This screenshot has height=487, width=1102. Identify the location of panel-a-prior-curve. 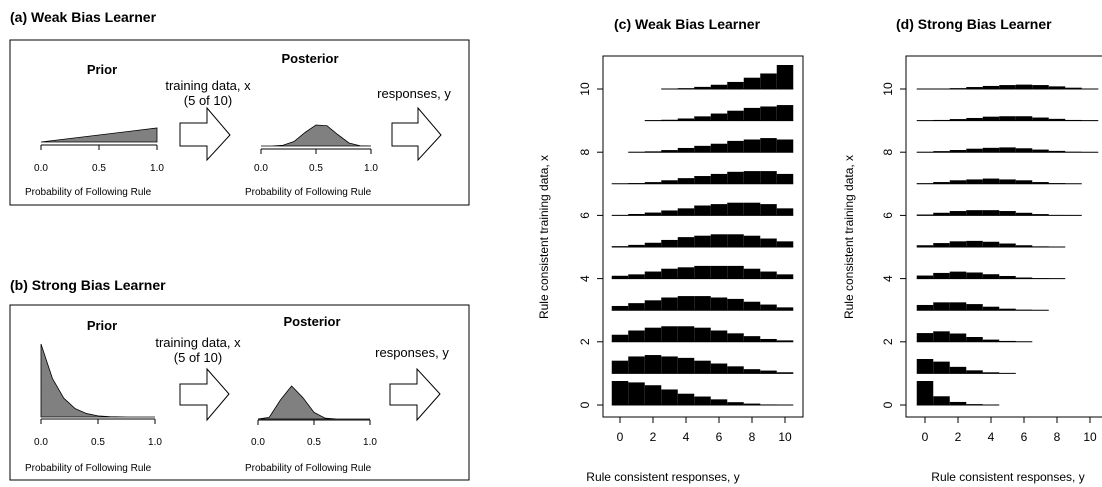
(99, 135).